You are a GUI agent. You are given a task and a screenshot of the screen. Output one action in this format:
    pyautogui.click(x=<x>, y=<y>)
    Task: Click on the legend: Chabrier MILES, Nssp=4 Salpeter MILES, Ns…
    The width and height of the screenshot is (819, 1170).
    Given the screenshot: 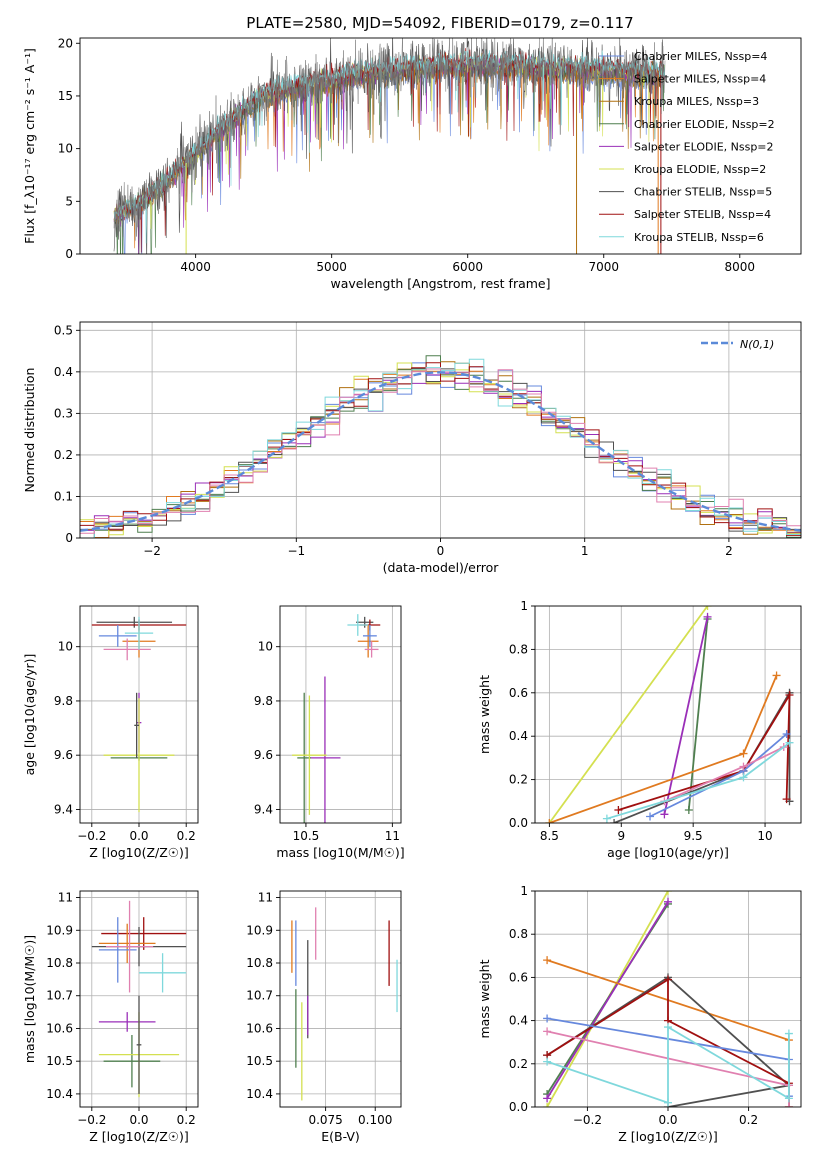 What is the action you would take?
    pyautogui.click(x=687, y=147)
    